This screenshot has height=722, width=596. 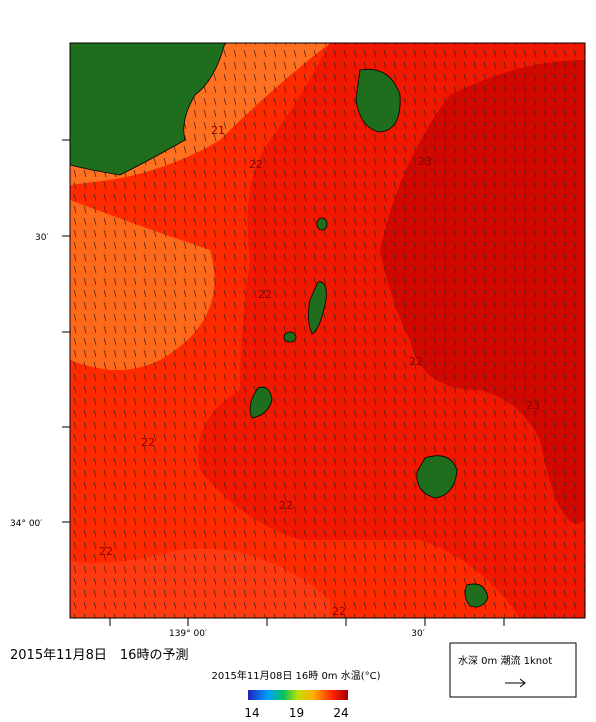 What do you see at coordinates (340, 713) in the screenshot?
I see `colorbar-tick: 24` at bounding box center [340, 713].